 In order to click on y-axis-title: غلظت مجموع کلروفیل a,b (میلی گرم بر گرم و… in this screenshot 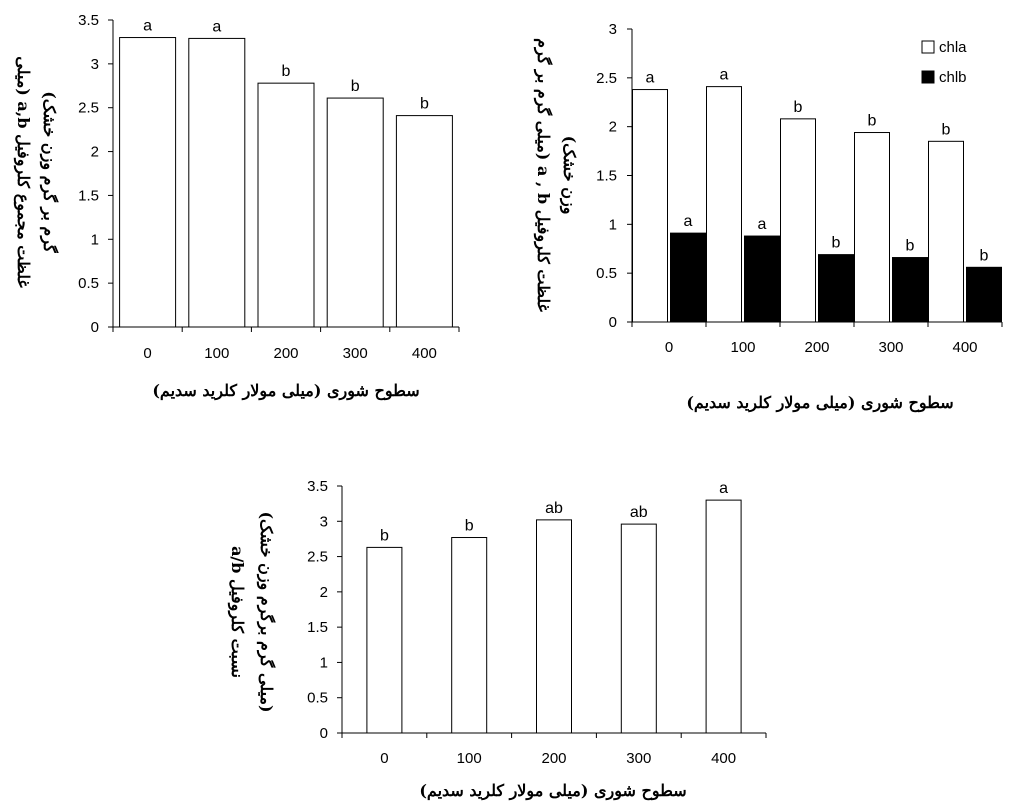, I will do `click(36, 172)`.